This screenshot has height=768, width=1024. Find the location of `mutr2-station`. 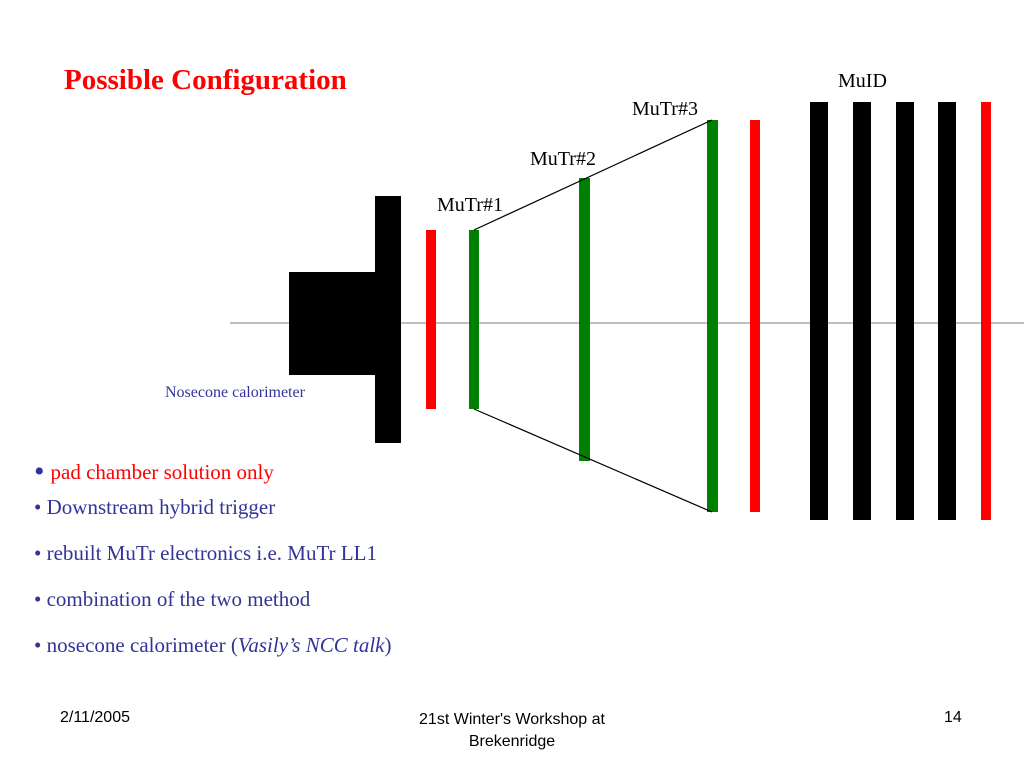

mutr2-station is located at coordinates (584, 319).